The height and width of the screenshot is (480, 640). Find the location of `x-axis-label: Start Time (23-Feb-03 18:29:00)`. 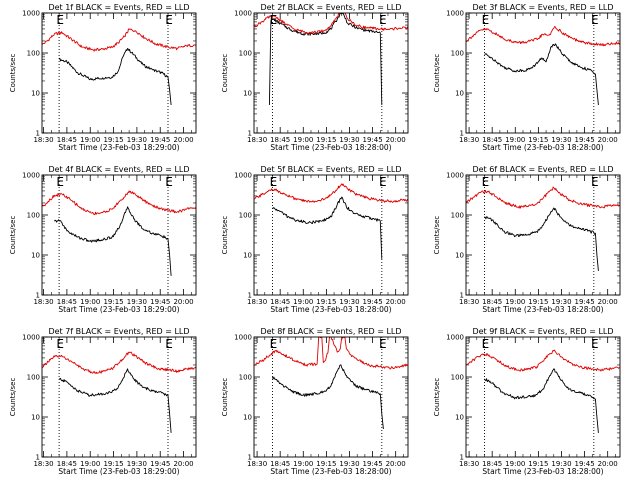

x-axis-label: Start Time (23-Feb-03 18:29:00) is located at coordinates (118, 309).